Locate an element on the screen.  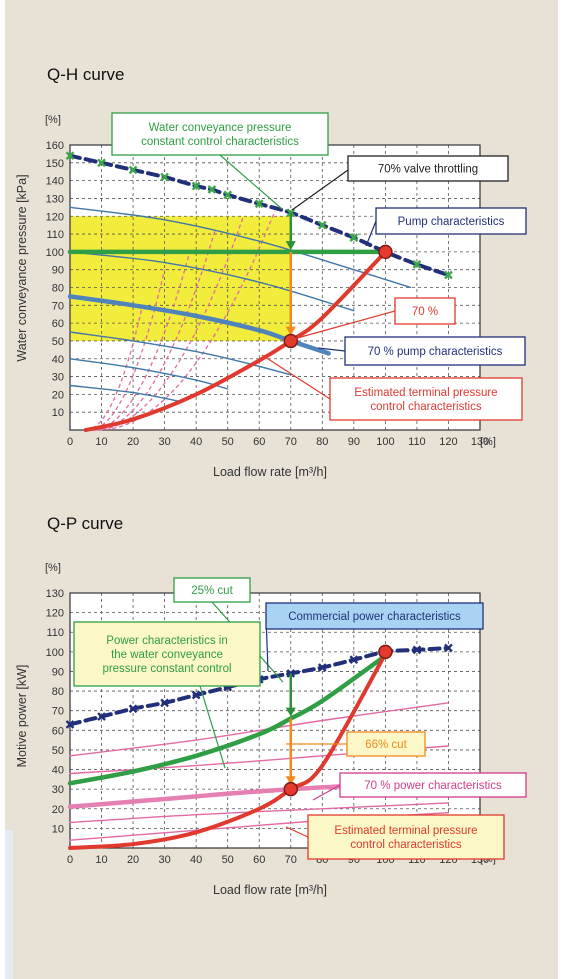
qh-y-tick-label: 70 is located at coordinates (58, 306).